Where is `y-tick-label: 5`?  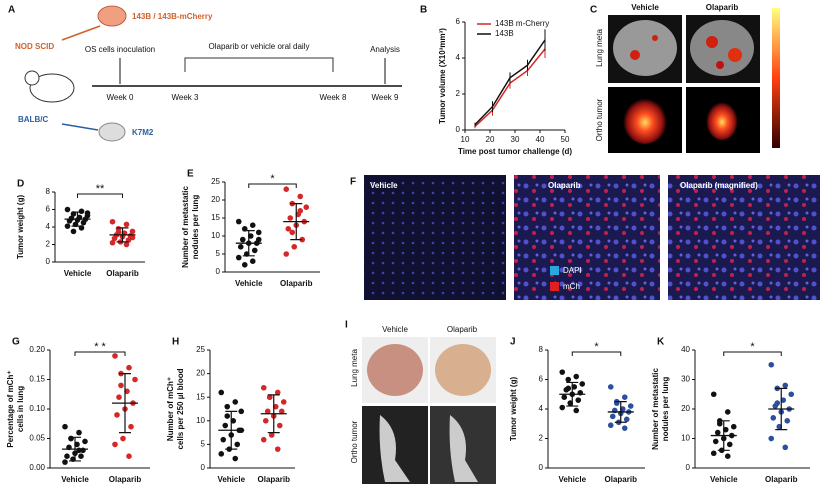 y-tick-label: 5 is located at coordinates (203, 444).